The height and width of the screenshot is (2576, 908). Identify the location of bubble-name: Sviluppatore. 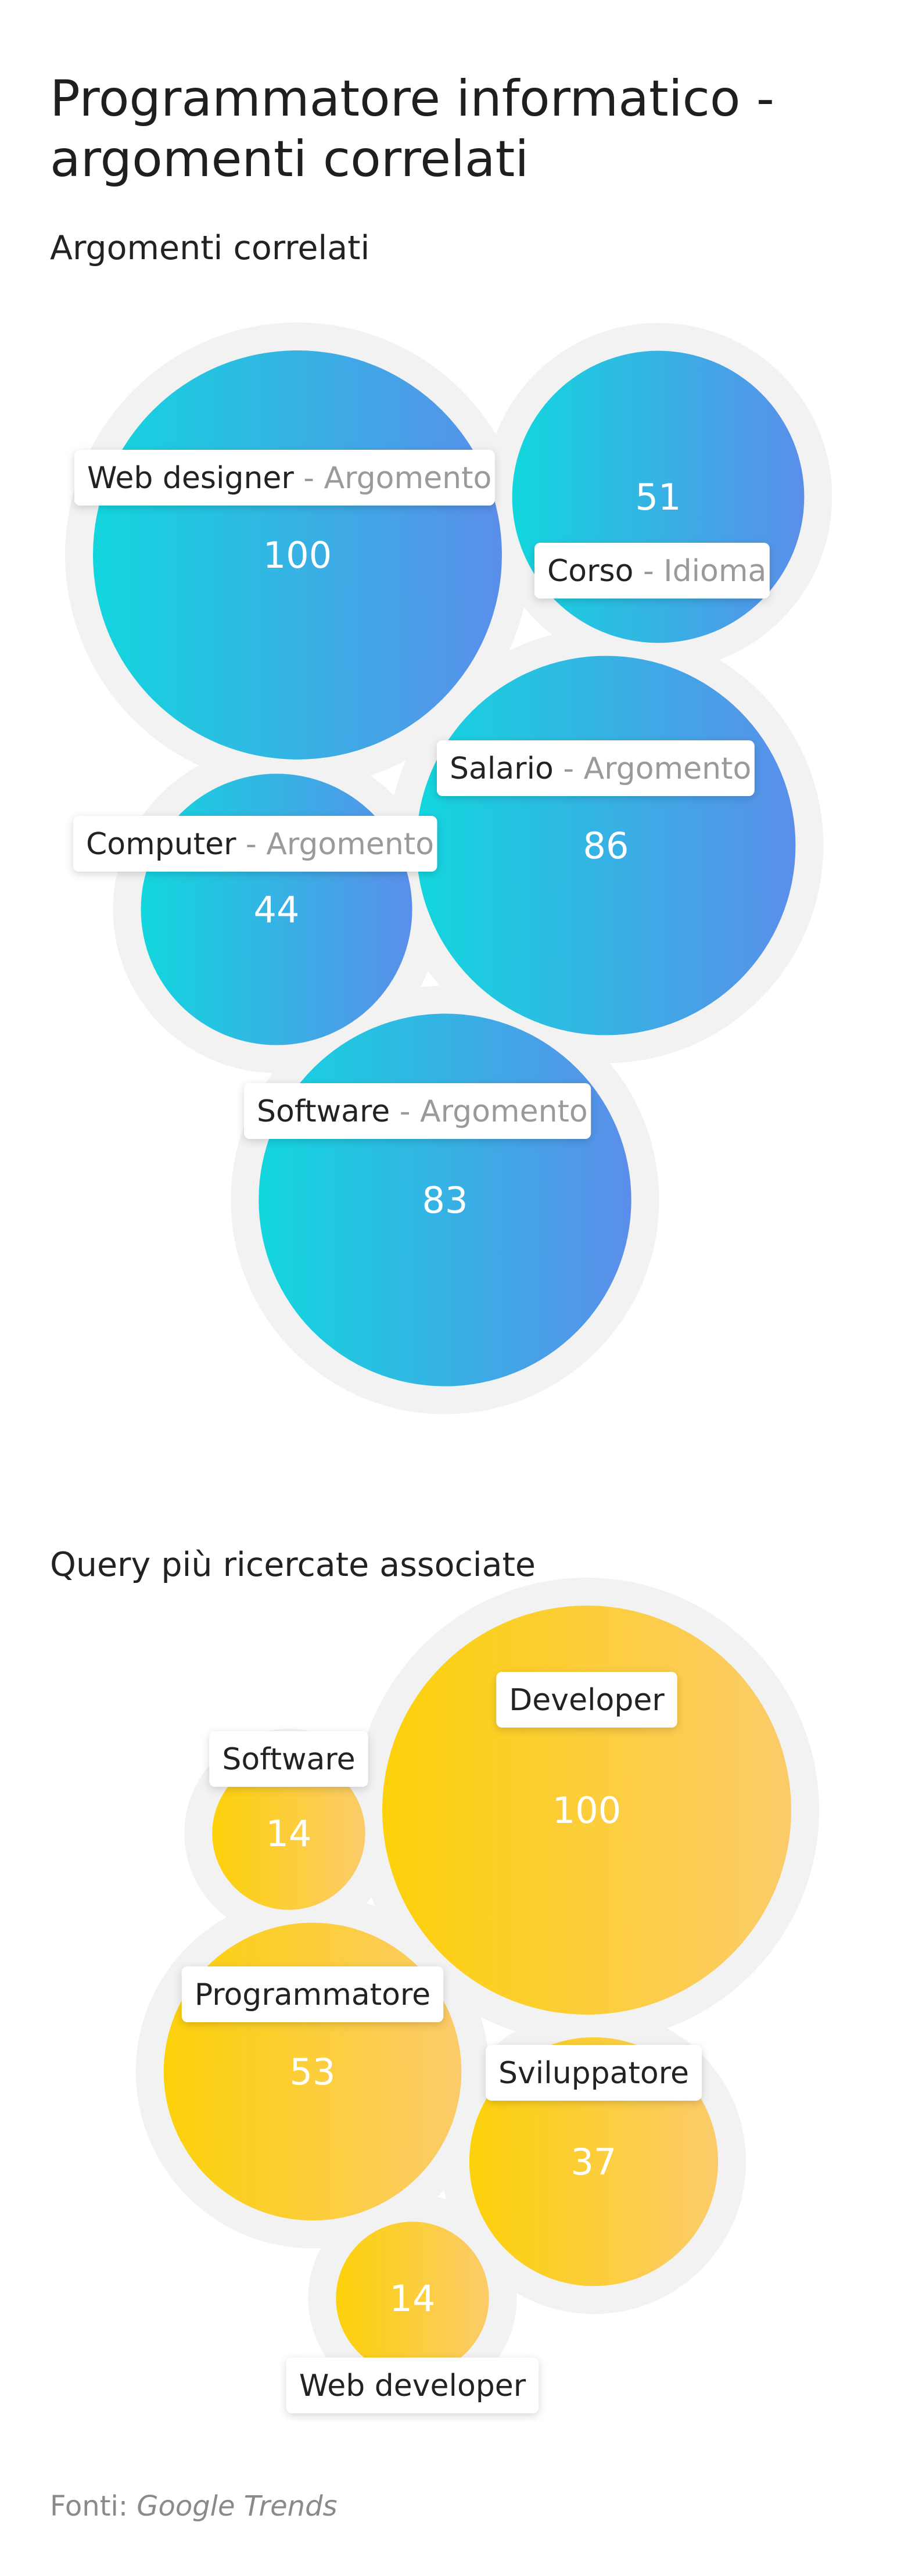
(593, 2073).